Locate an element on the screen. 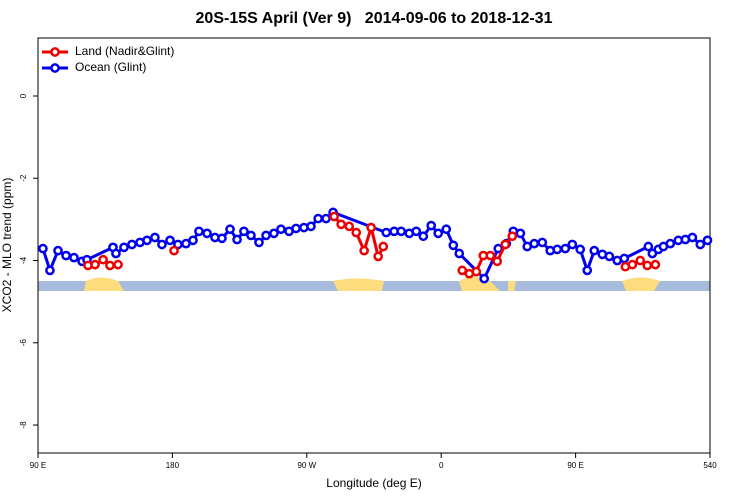 The height and width of the screenshot is (500, 750). y-axis-label: XCO2 - MLO trend (ppm) is located at coordinates (7, 245).